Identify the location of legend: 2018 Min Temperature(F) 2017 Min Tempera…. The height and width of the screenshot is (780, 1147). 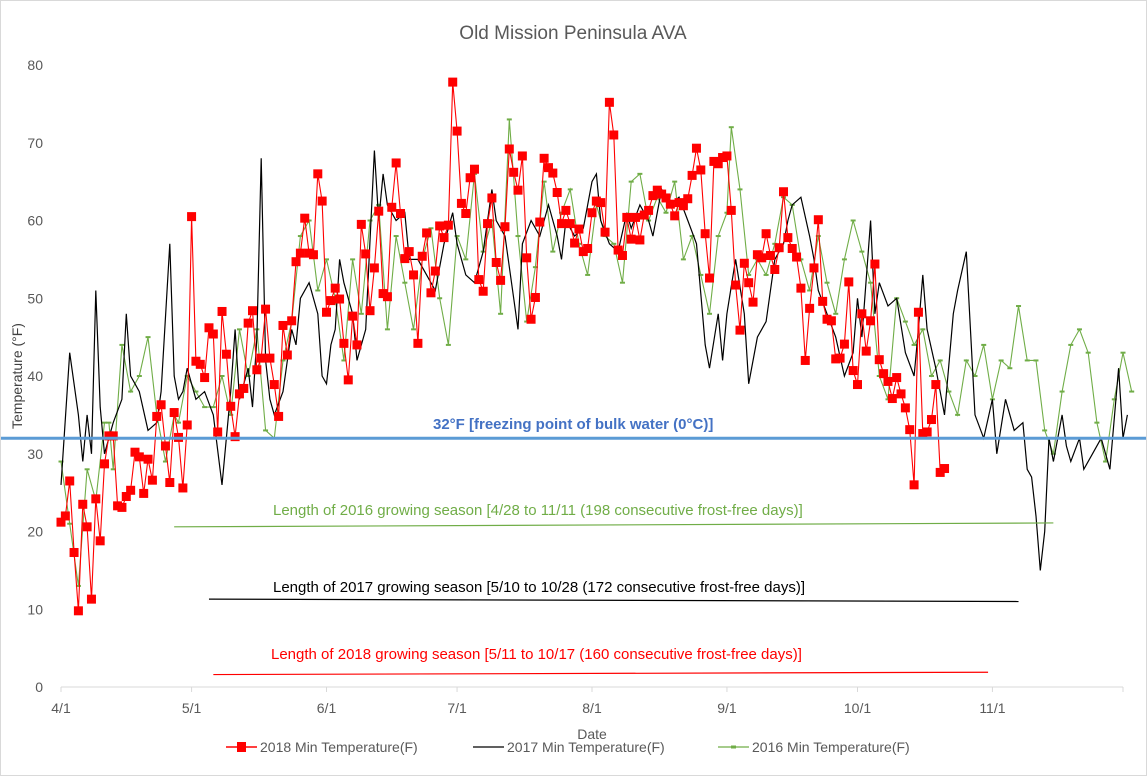
(568, 747).